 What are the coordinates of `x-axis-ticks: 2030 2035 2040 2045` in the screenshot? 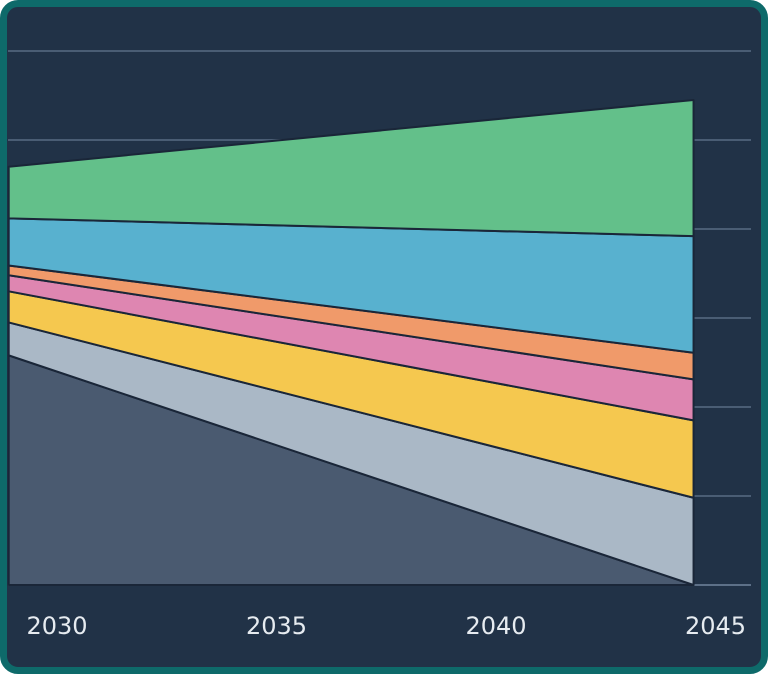 It's located at (386, 626).